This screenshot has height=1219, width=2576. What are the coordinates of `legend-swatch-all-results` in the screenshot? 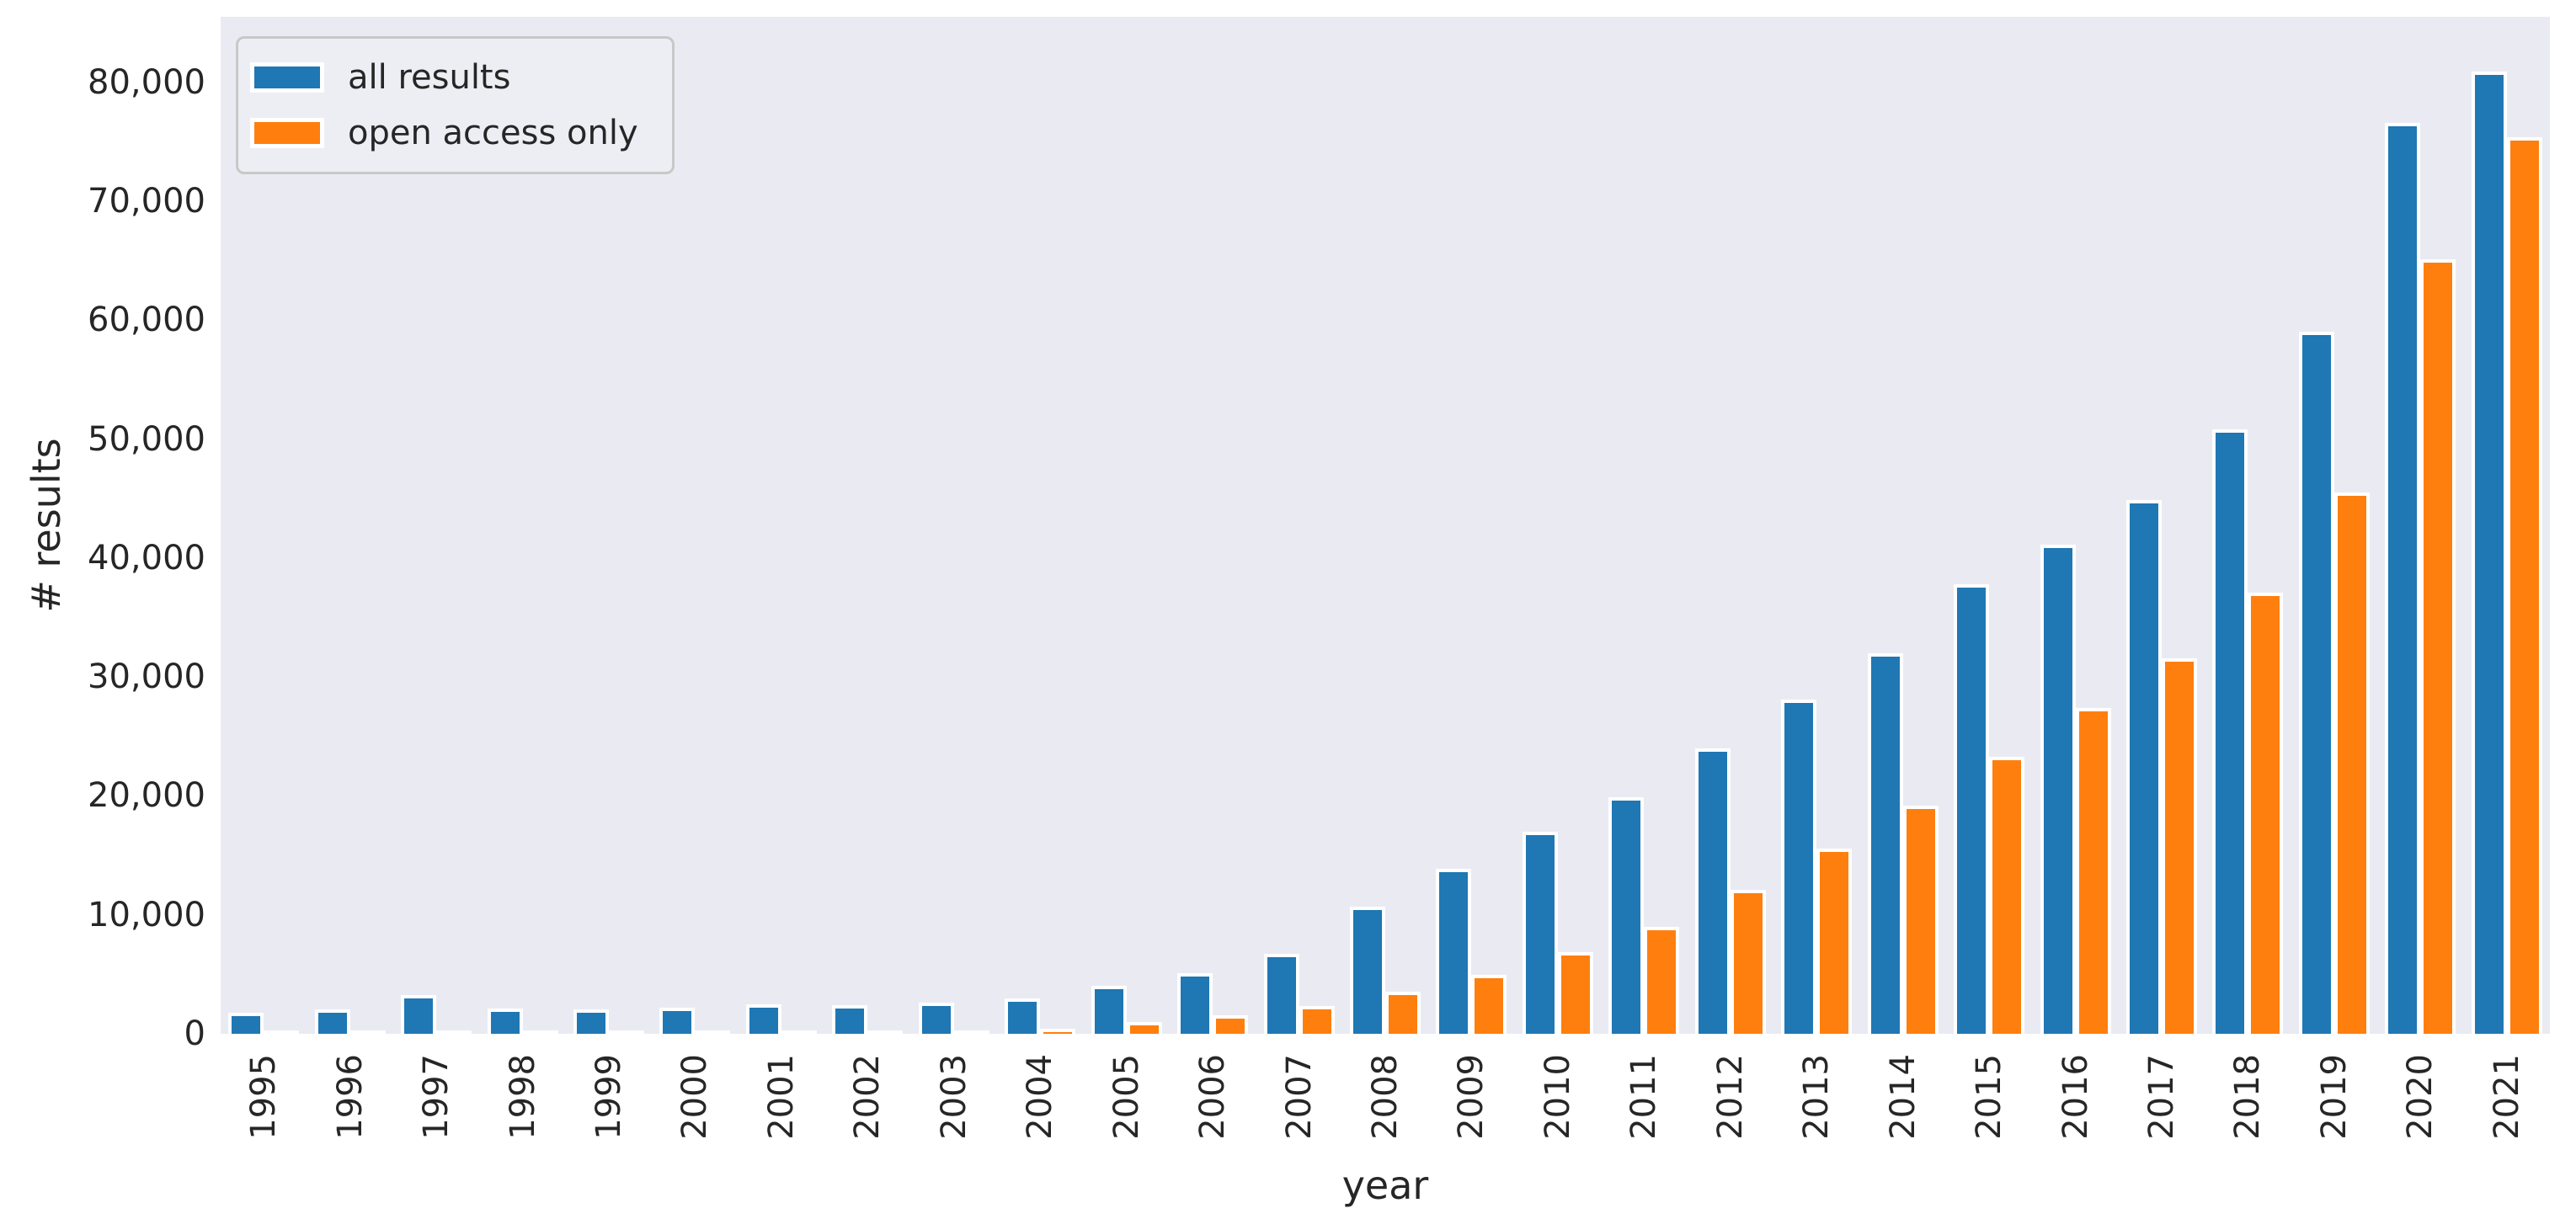 It's located at (287, 77).